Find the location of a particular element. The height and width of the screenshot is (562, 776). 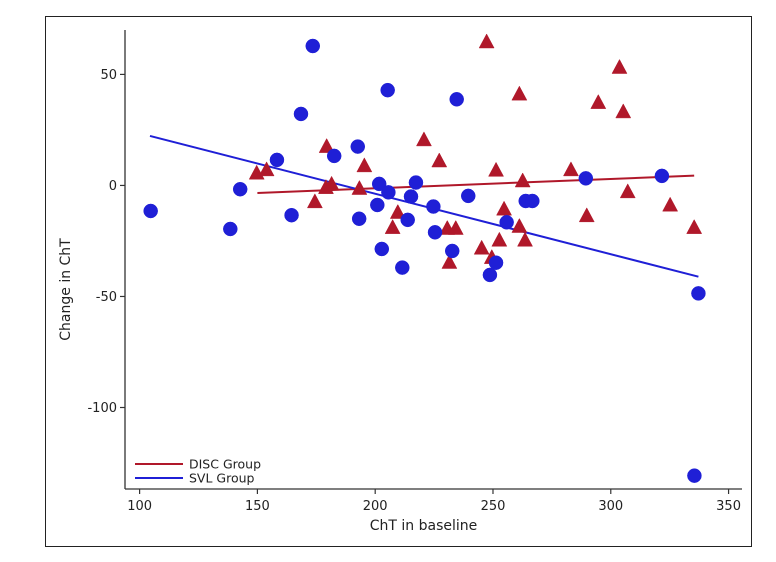

legend-label-disc: DISC Group is located at coordinates (225, 464).